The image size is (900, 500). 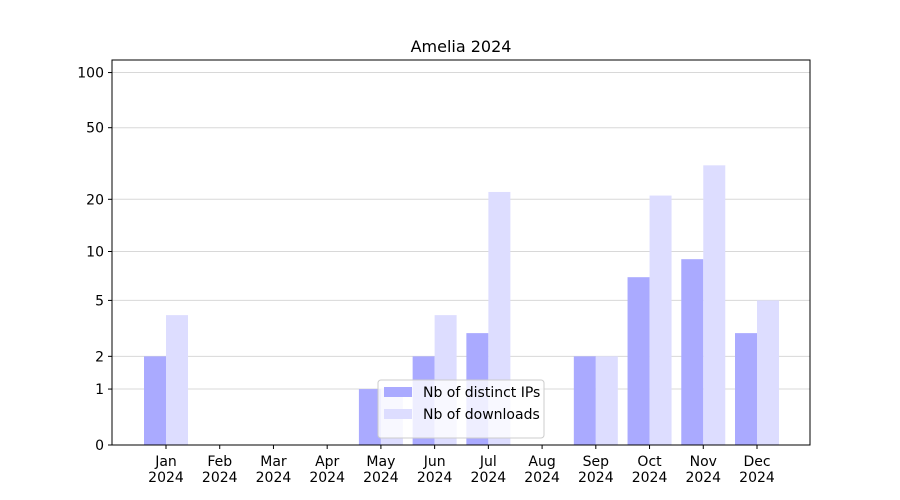 What do you see at coordinates (327, 470) in the screenshot?
I see `x-tick-label: Apr 2024` at bounding box center [327, 470].